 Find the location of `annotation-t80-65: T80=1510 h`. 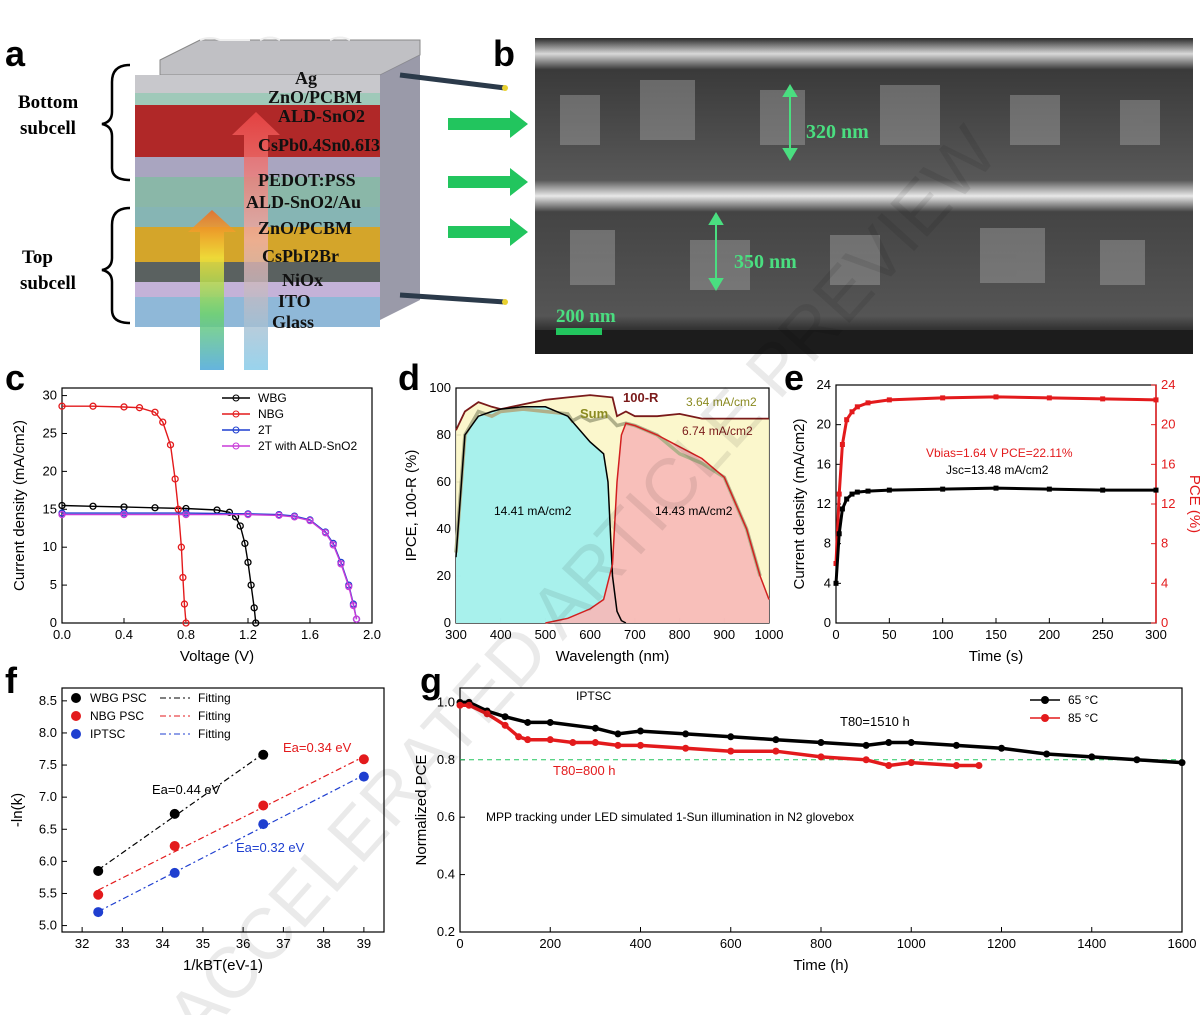

annotation-t80-65: T80=1510 h is located at coordinates (875, 721).